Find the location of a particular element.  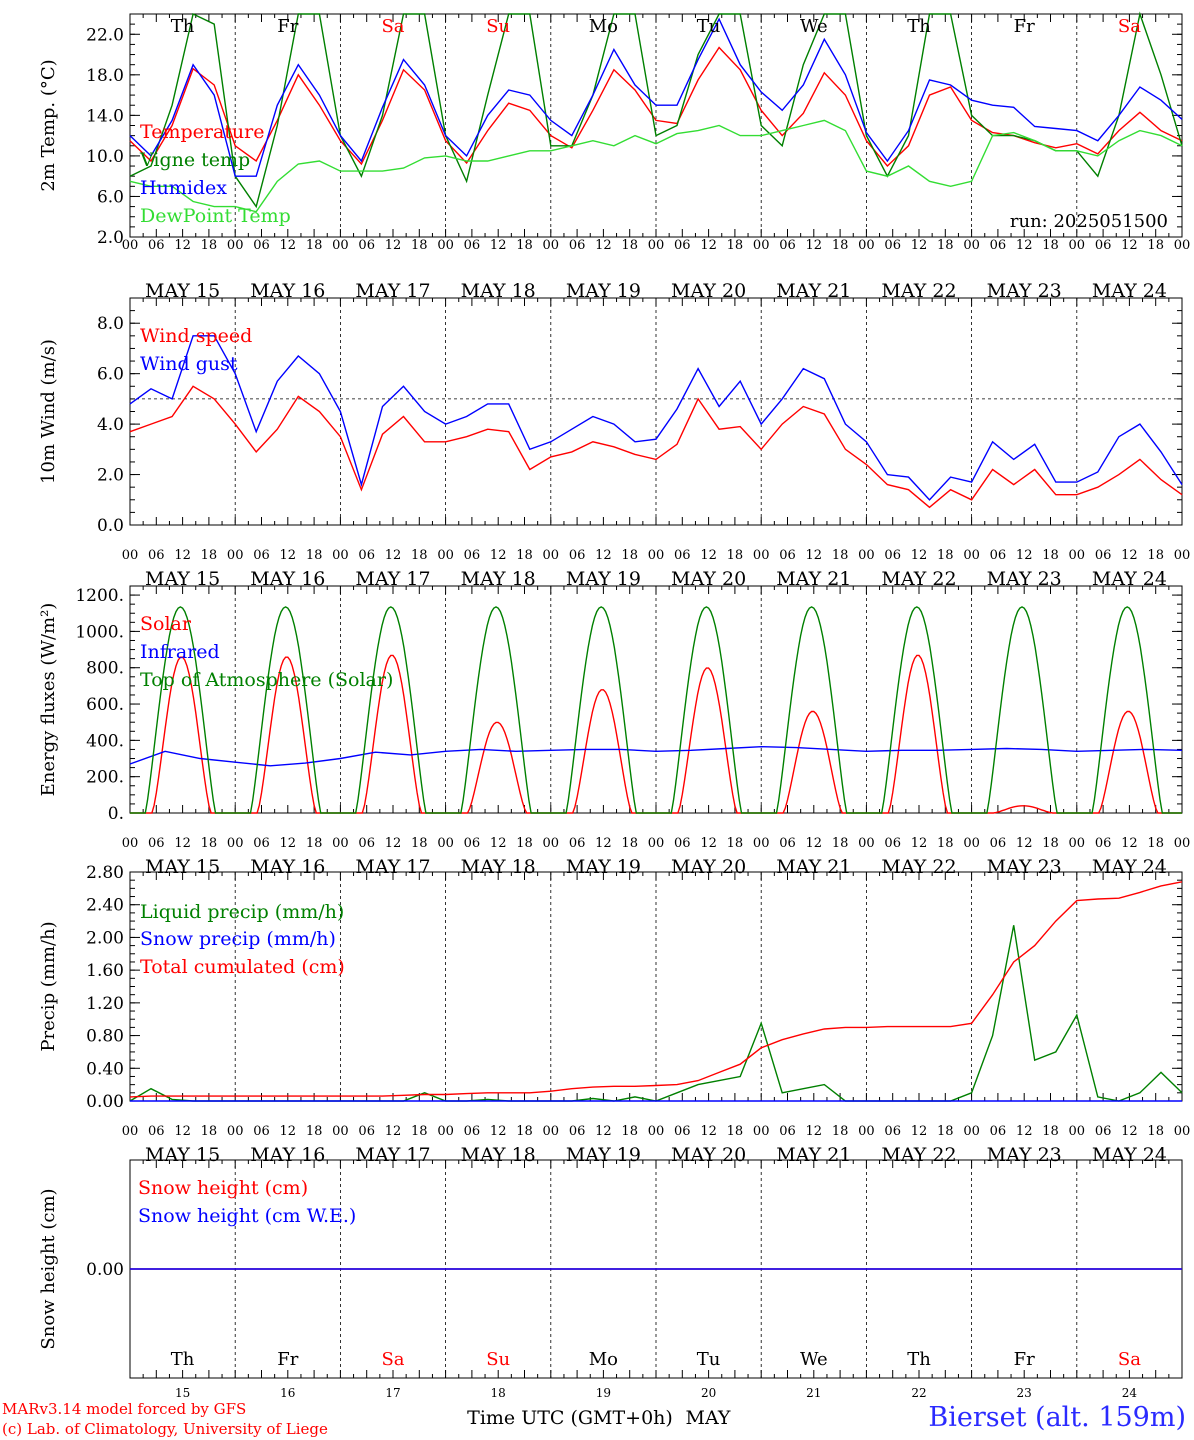

weekday-label-top: Th is located at coordinates (919, 26).